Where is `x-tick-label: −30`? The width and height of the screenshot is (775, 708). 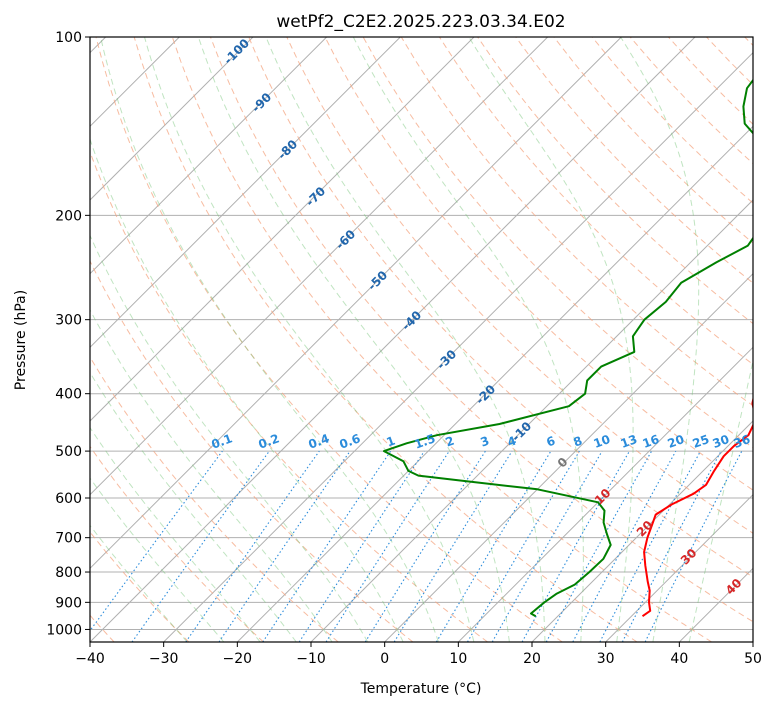 x-tick-label: −30 is located at coordinates (164, 659).